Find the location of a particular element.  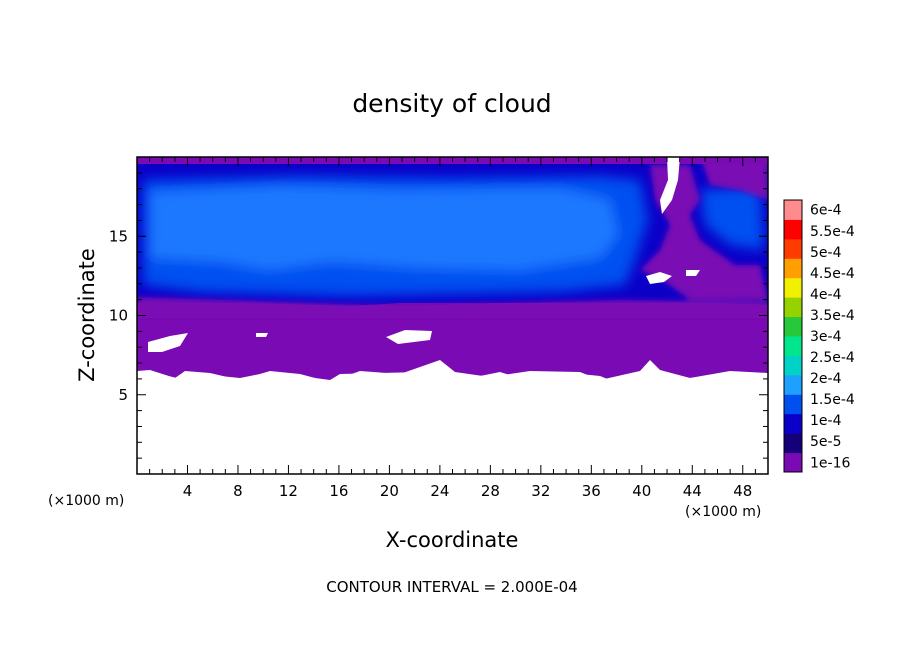

colorbar-label: 5e-4 is located at coordinates (826, 253).